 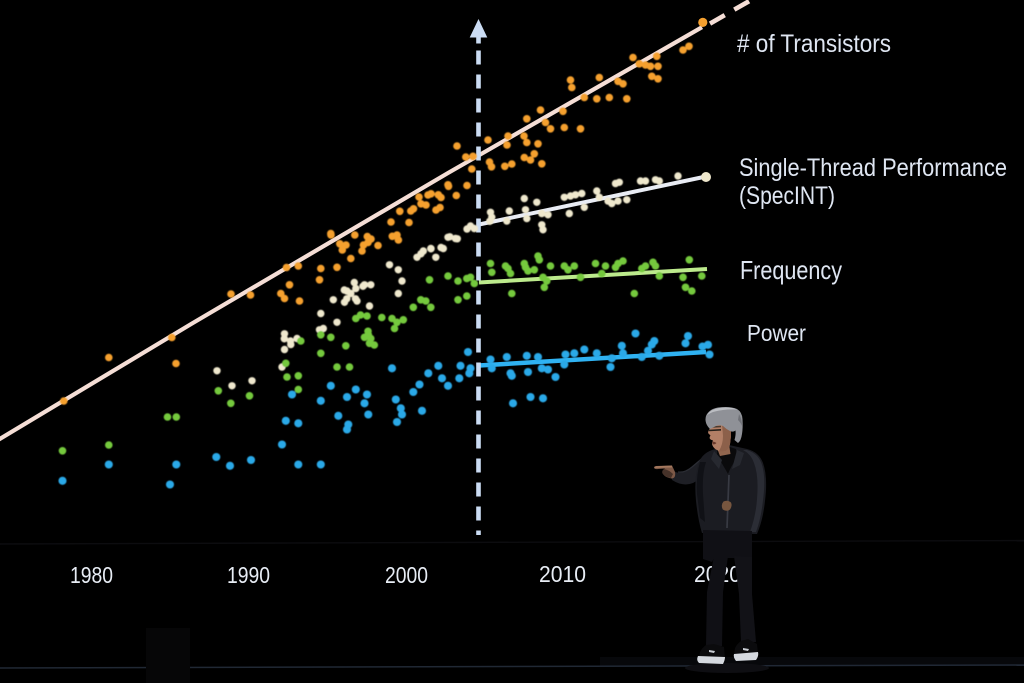 What do you see at coordinates (791, 270) in the screenshot?
I see `svg-text: Frequency` at bounding box center [791, 270].